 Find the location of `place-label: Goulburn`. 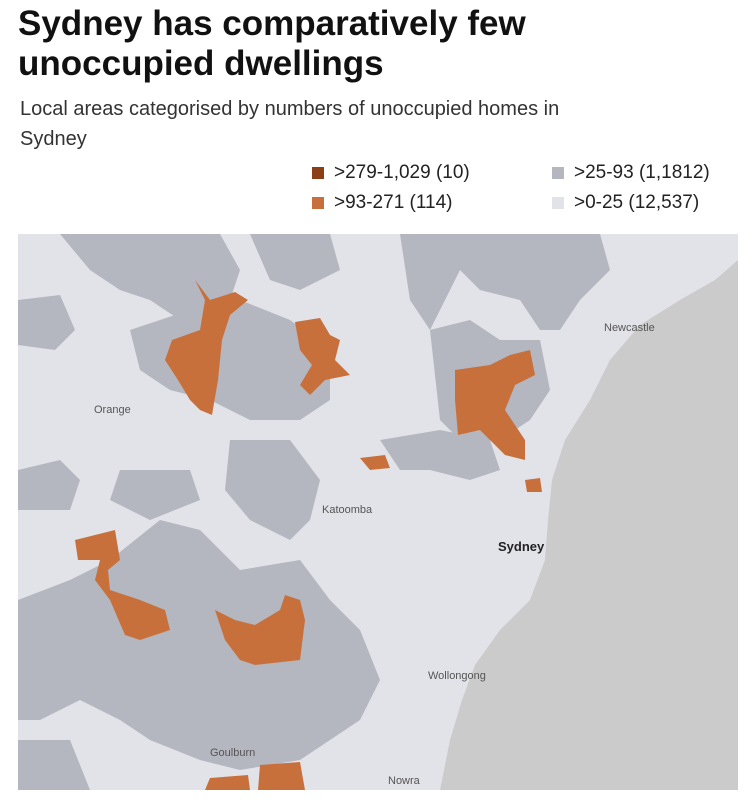

place-label: Goulburn is located at coordinates (232, 753).